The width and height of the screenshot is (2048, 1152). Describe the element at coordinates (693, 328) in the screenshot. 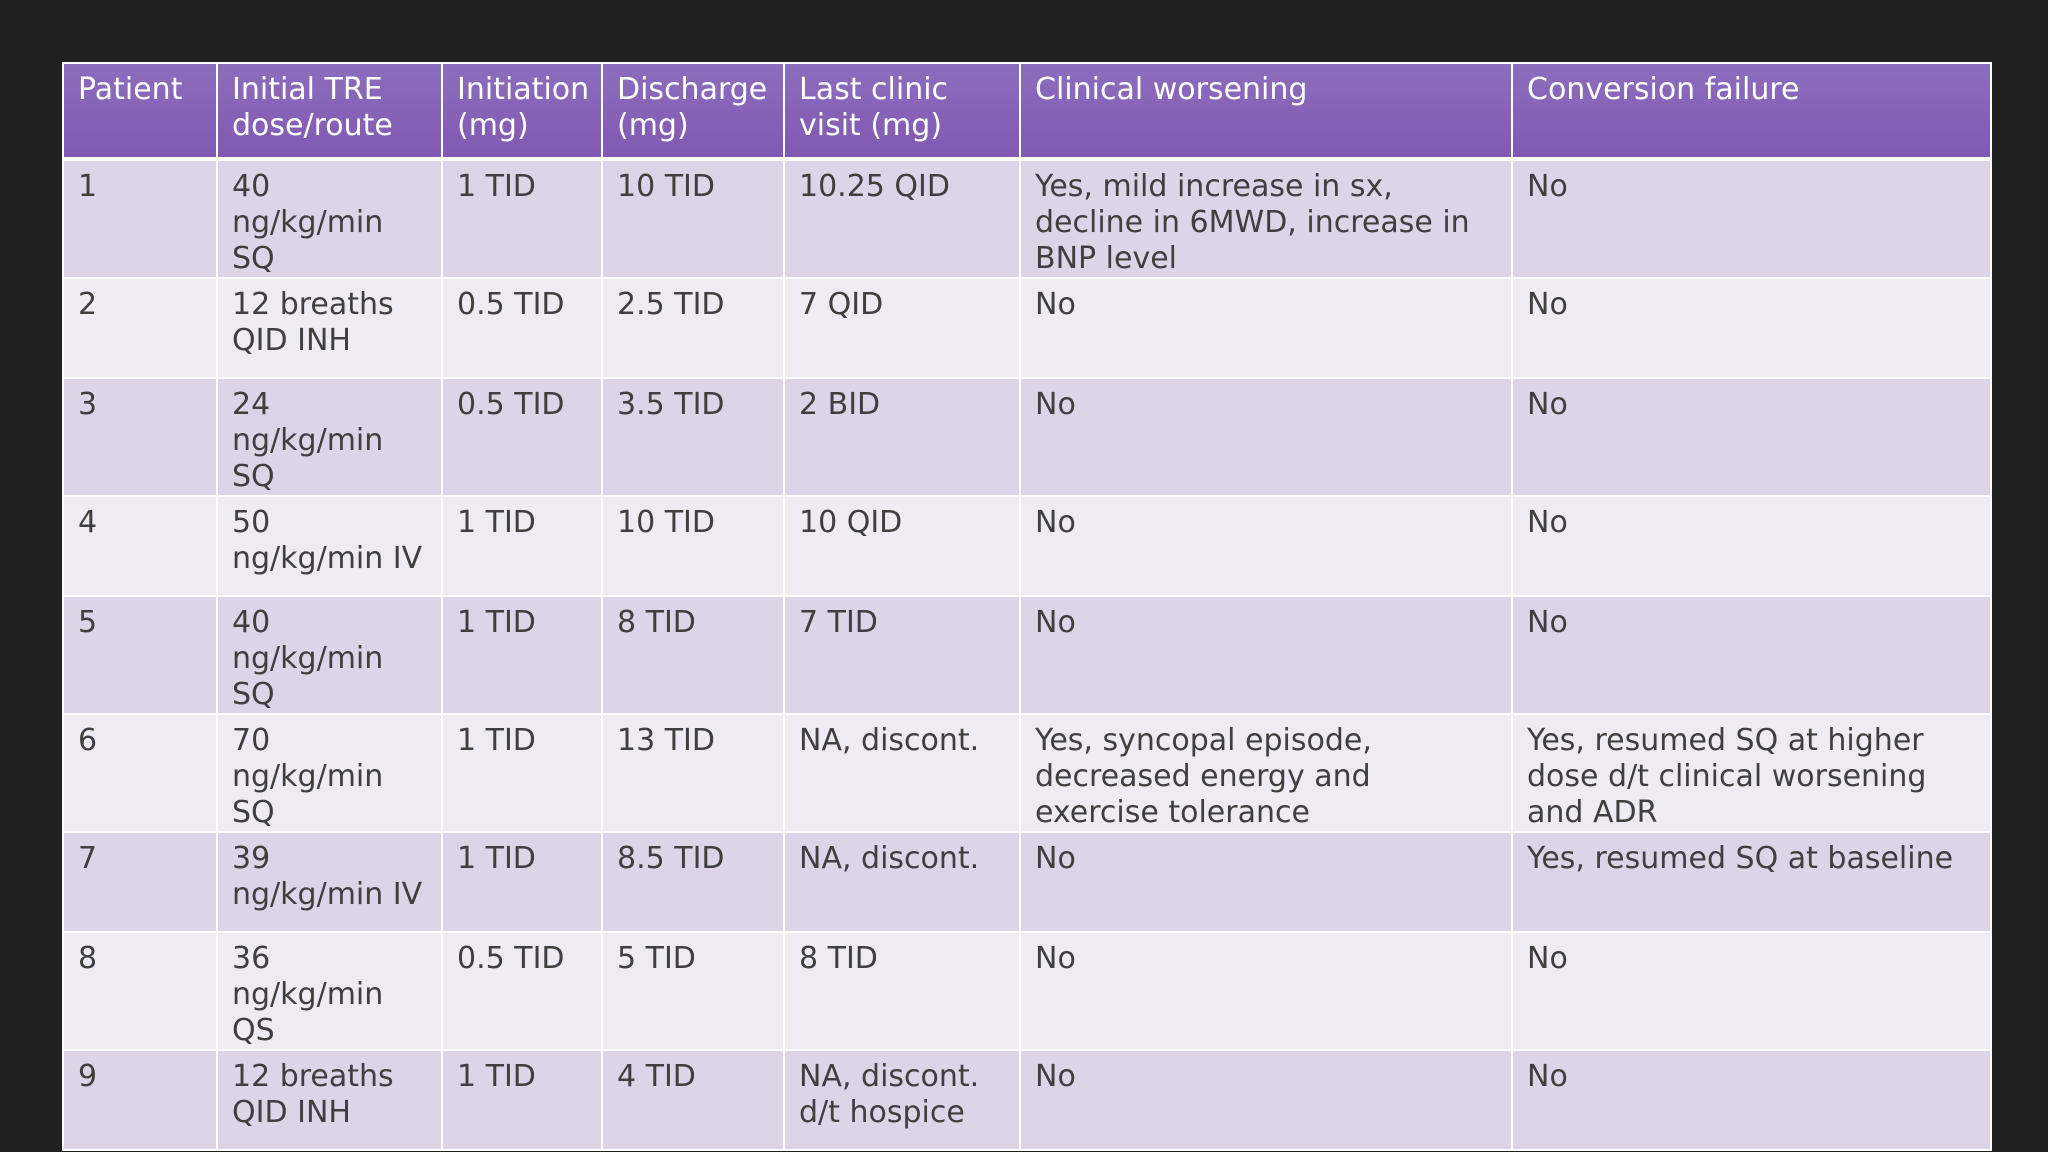

I see `cell-discharge: 2.5 TID` at that location.